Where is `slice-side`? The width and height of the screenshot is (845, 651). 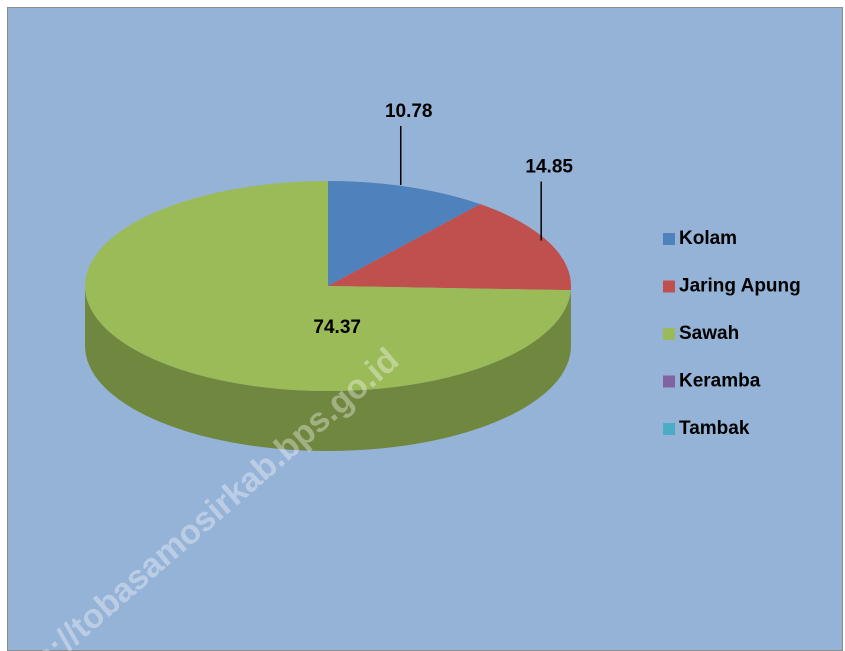 slice-side is located at coordinates (327, 368).